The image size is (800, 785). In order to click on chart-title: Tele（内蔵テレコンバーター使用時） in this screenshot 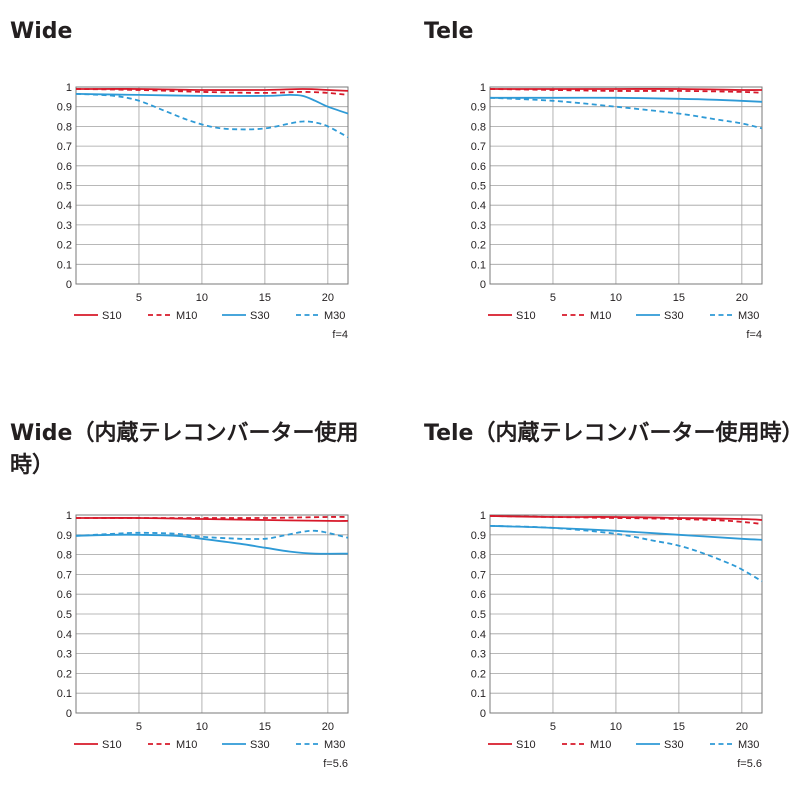, I will do `click(612, 433)`.